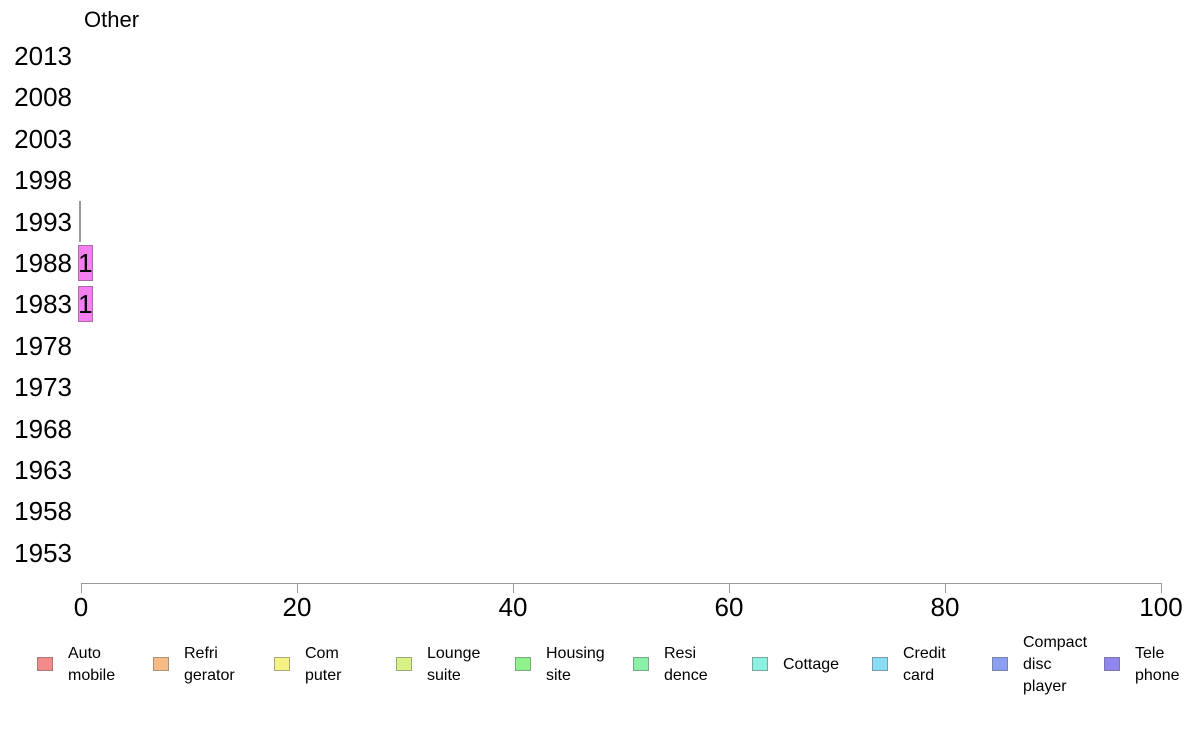 This screenshot has height=736, width=1188. I want to click on legend-item-computer: Com puter, so click(332, 670).